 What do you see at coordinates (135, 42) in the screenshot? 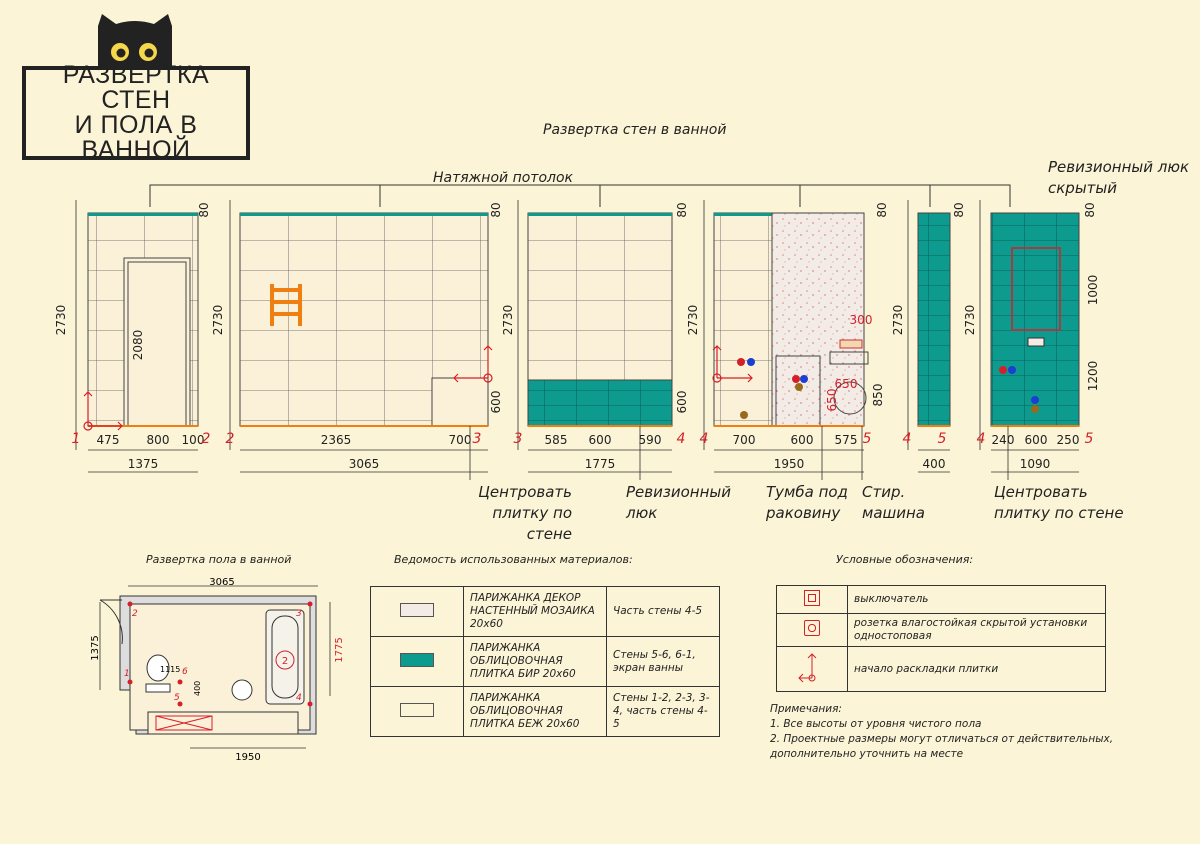
I see `cat-logo` at bounding box center [135, 42].